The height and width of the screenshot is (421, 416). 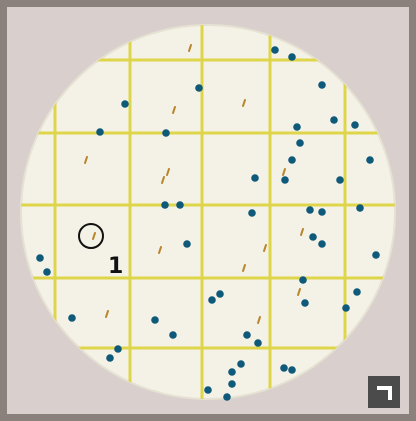 I want to click on corner-button, so click(x=384, y=392).